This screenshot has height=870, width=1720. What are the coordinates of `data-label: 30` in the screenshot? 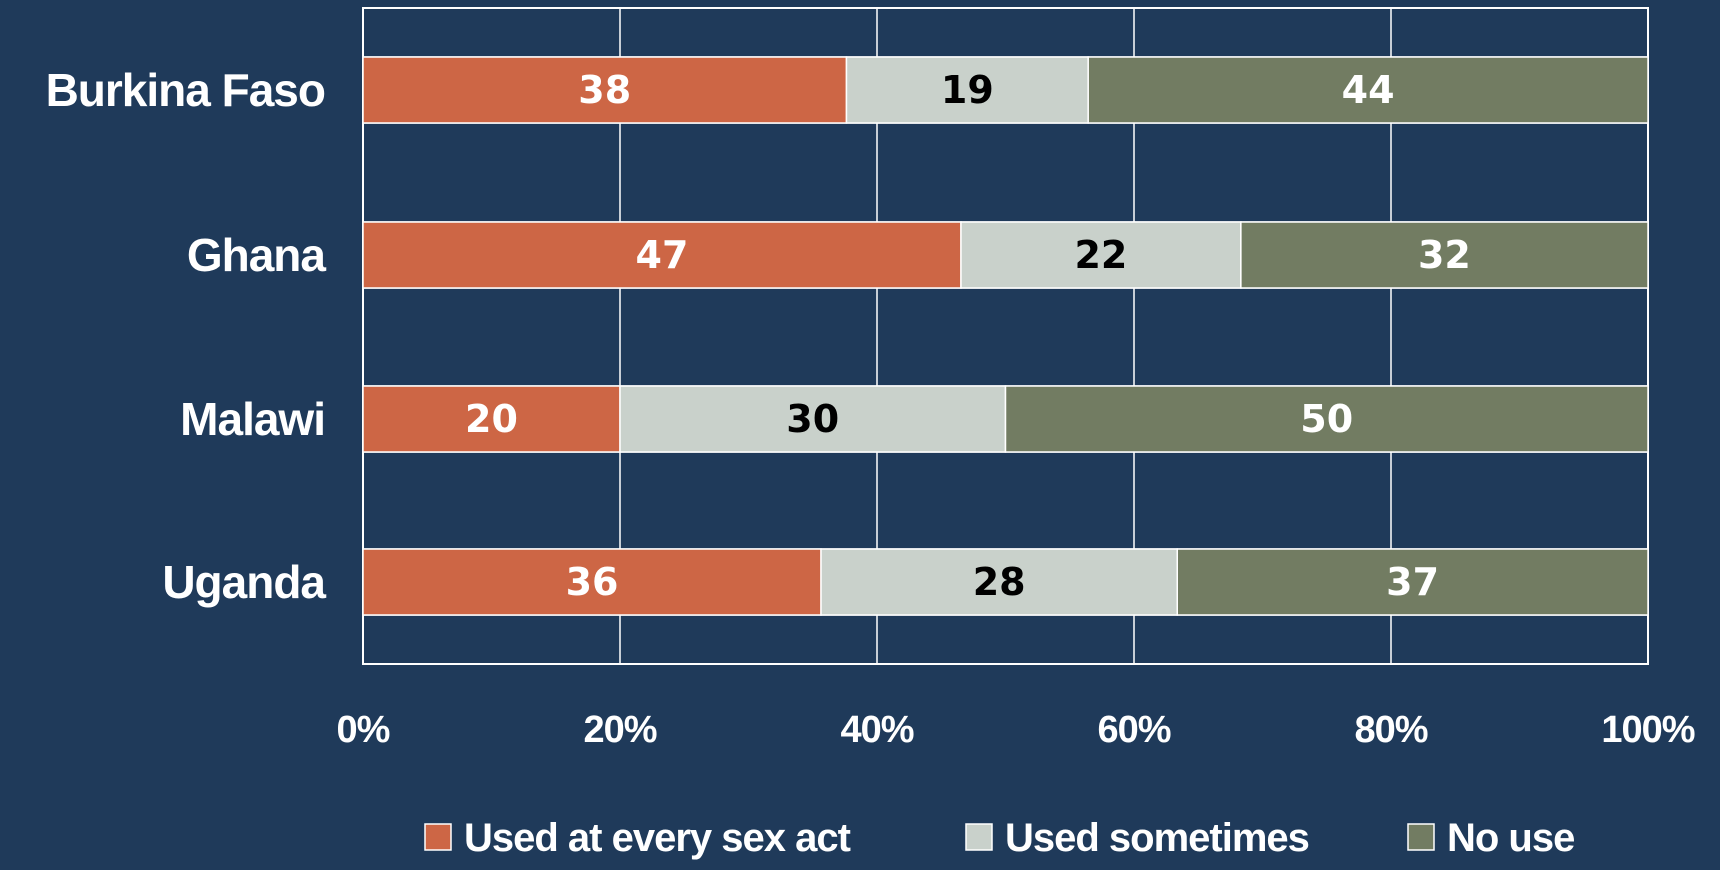 It's located at (812, 419).